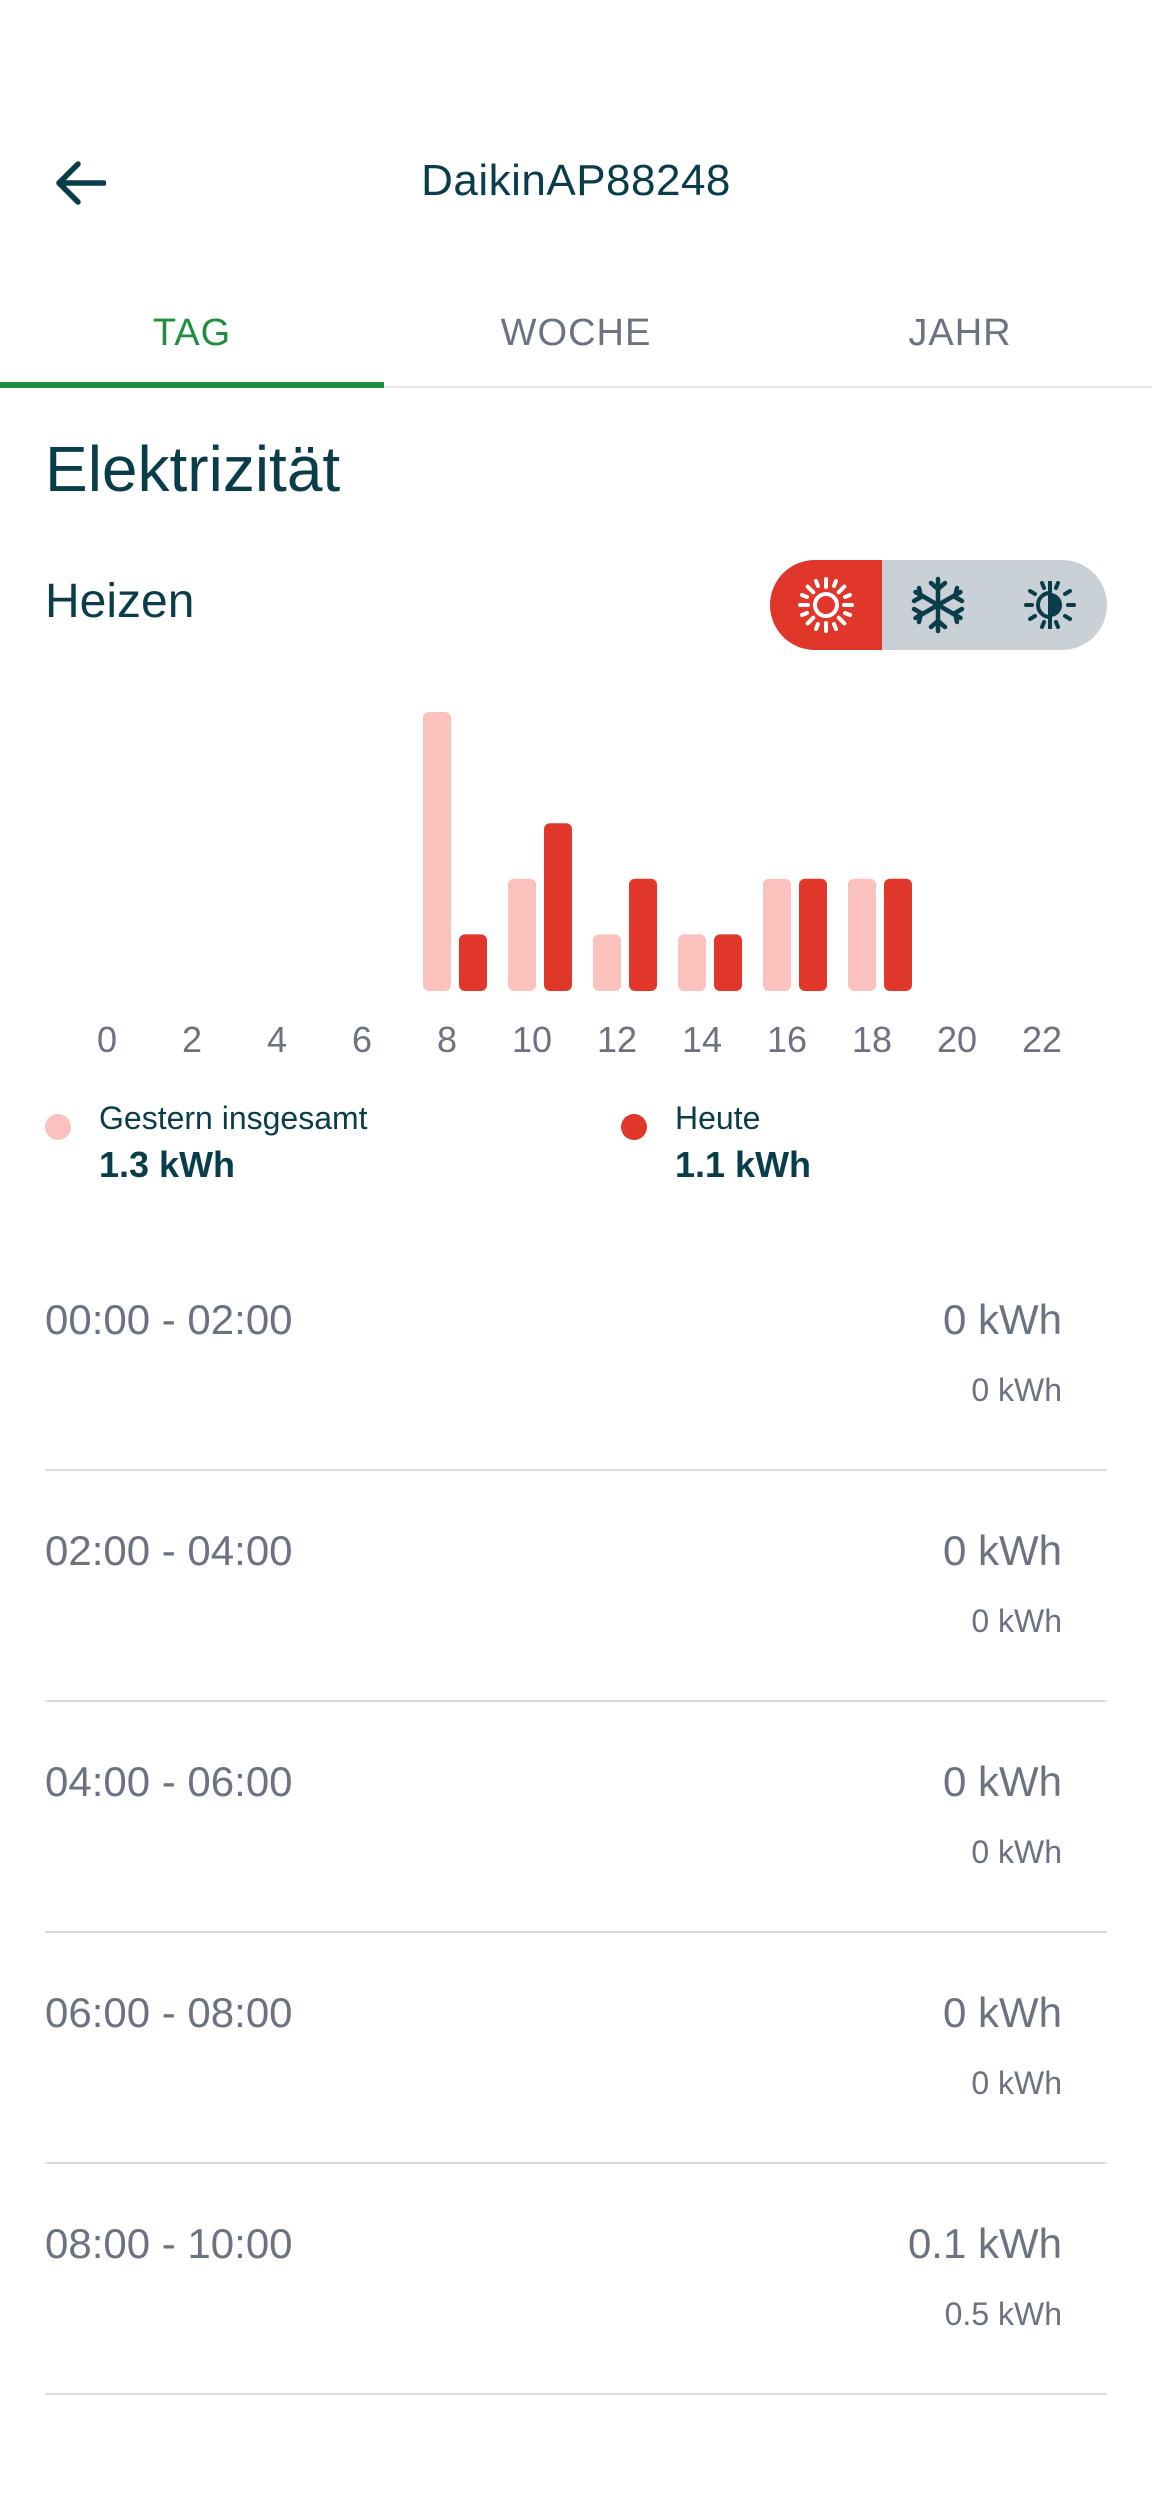  What do you see at coordinates (579, 886) in the screenshot?
I see `consumption-bar-chart: 0 2 4 6 8 10 12 14 16 18 20 22` at bounding box center [579, 886].